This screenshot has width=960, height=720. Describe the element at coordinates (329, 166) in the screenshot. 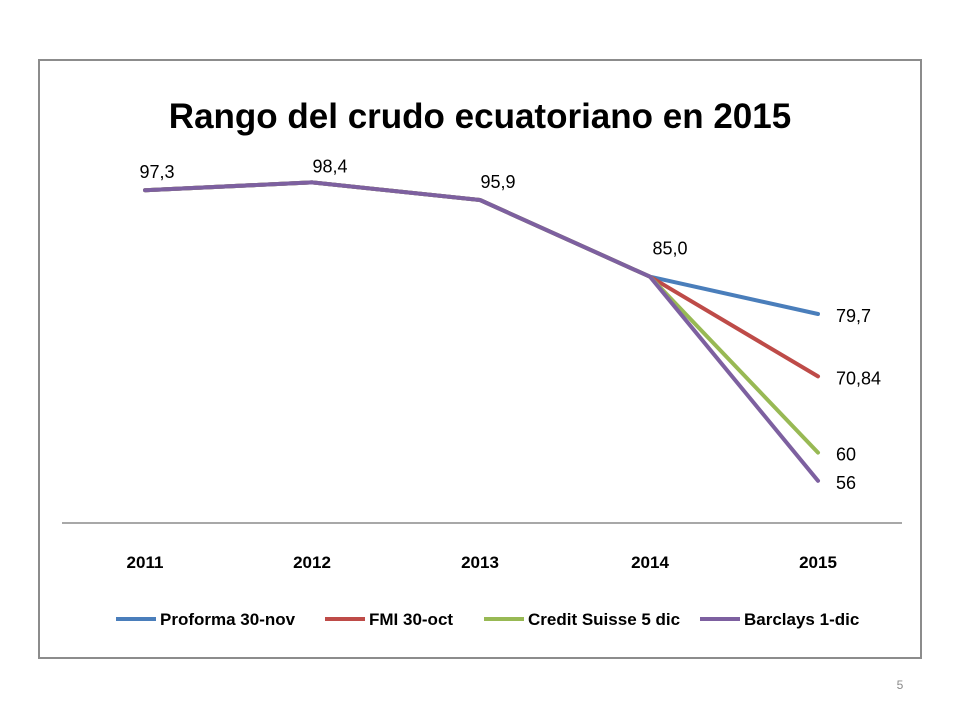

I see `data-label-2012: 98,4` at that location.